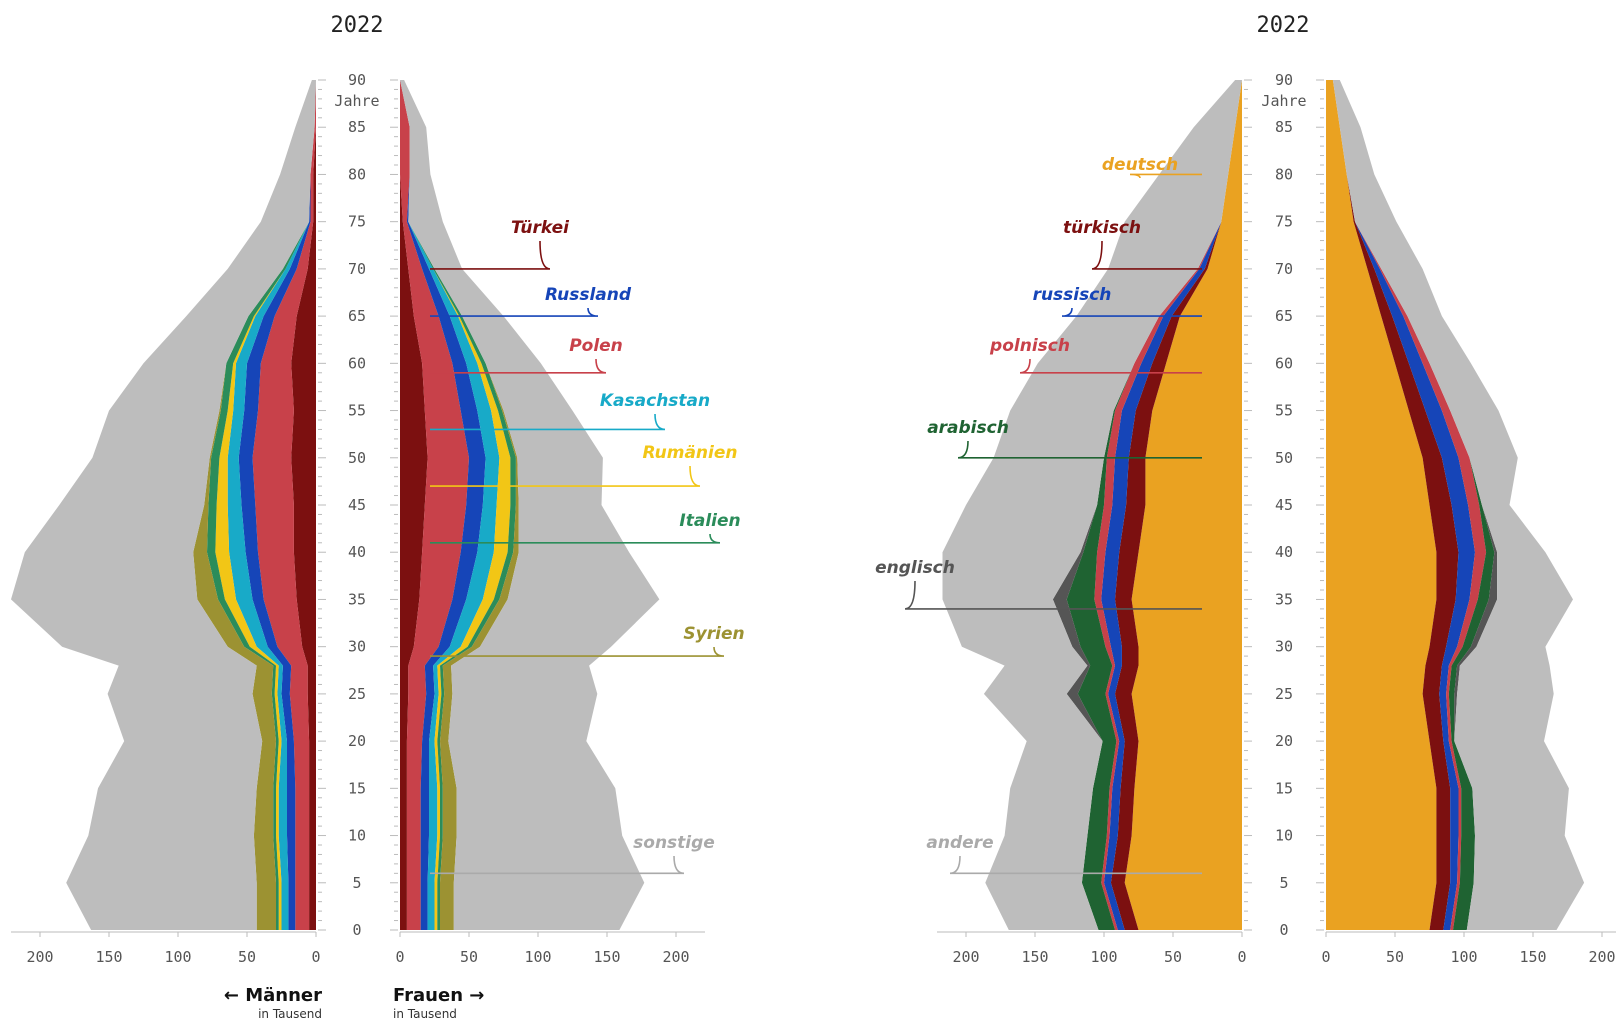 The image size is (1616, 1022). I want to click on right-chart-title: 2022, so click(1283, 25).